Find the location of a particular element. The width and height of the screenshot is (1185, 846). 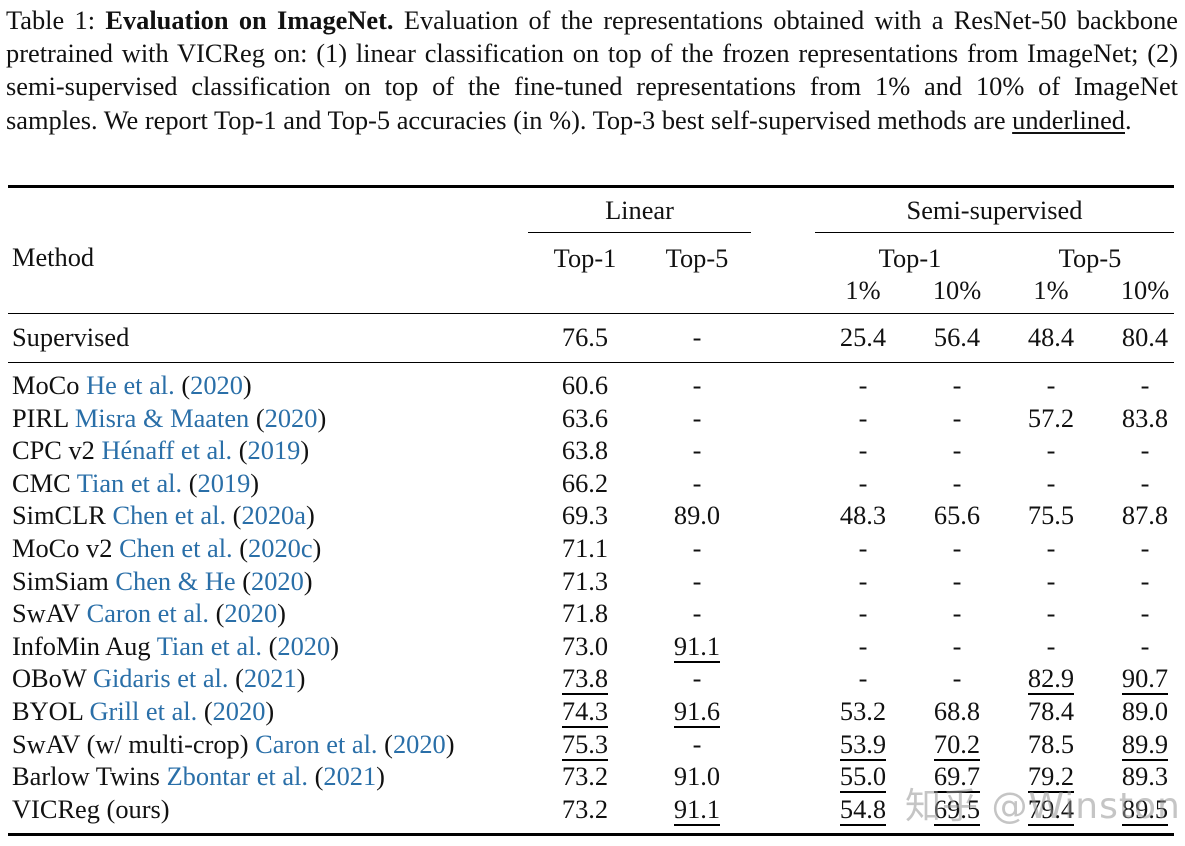

method-cell: BYOL Grill et al. (2020) is located at coordinates (143, 711).